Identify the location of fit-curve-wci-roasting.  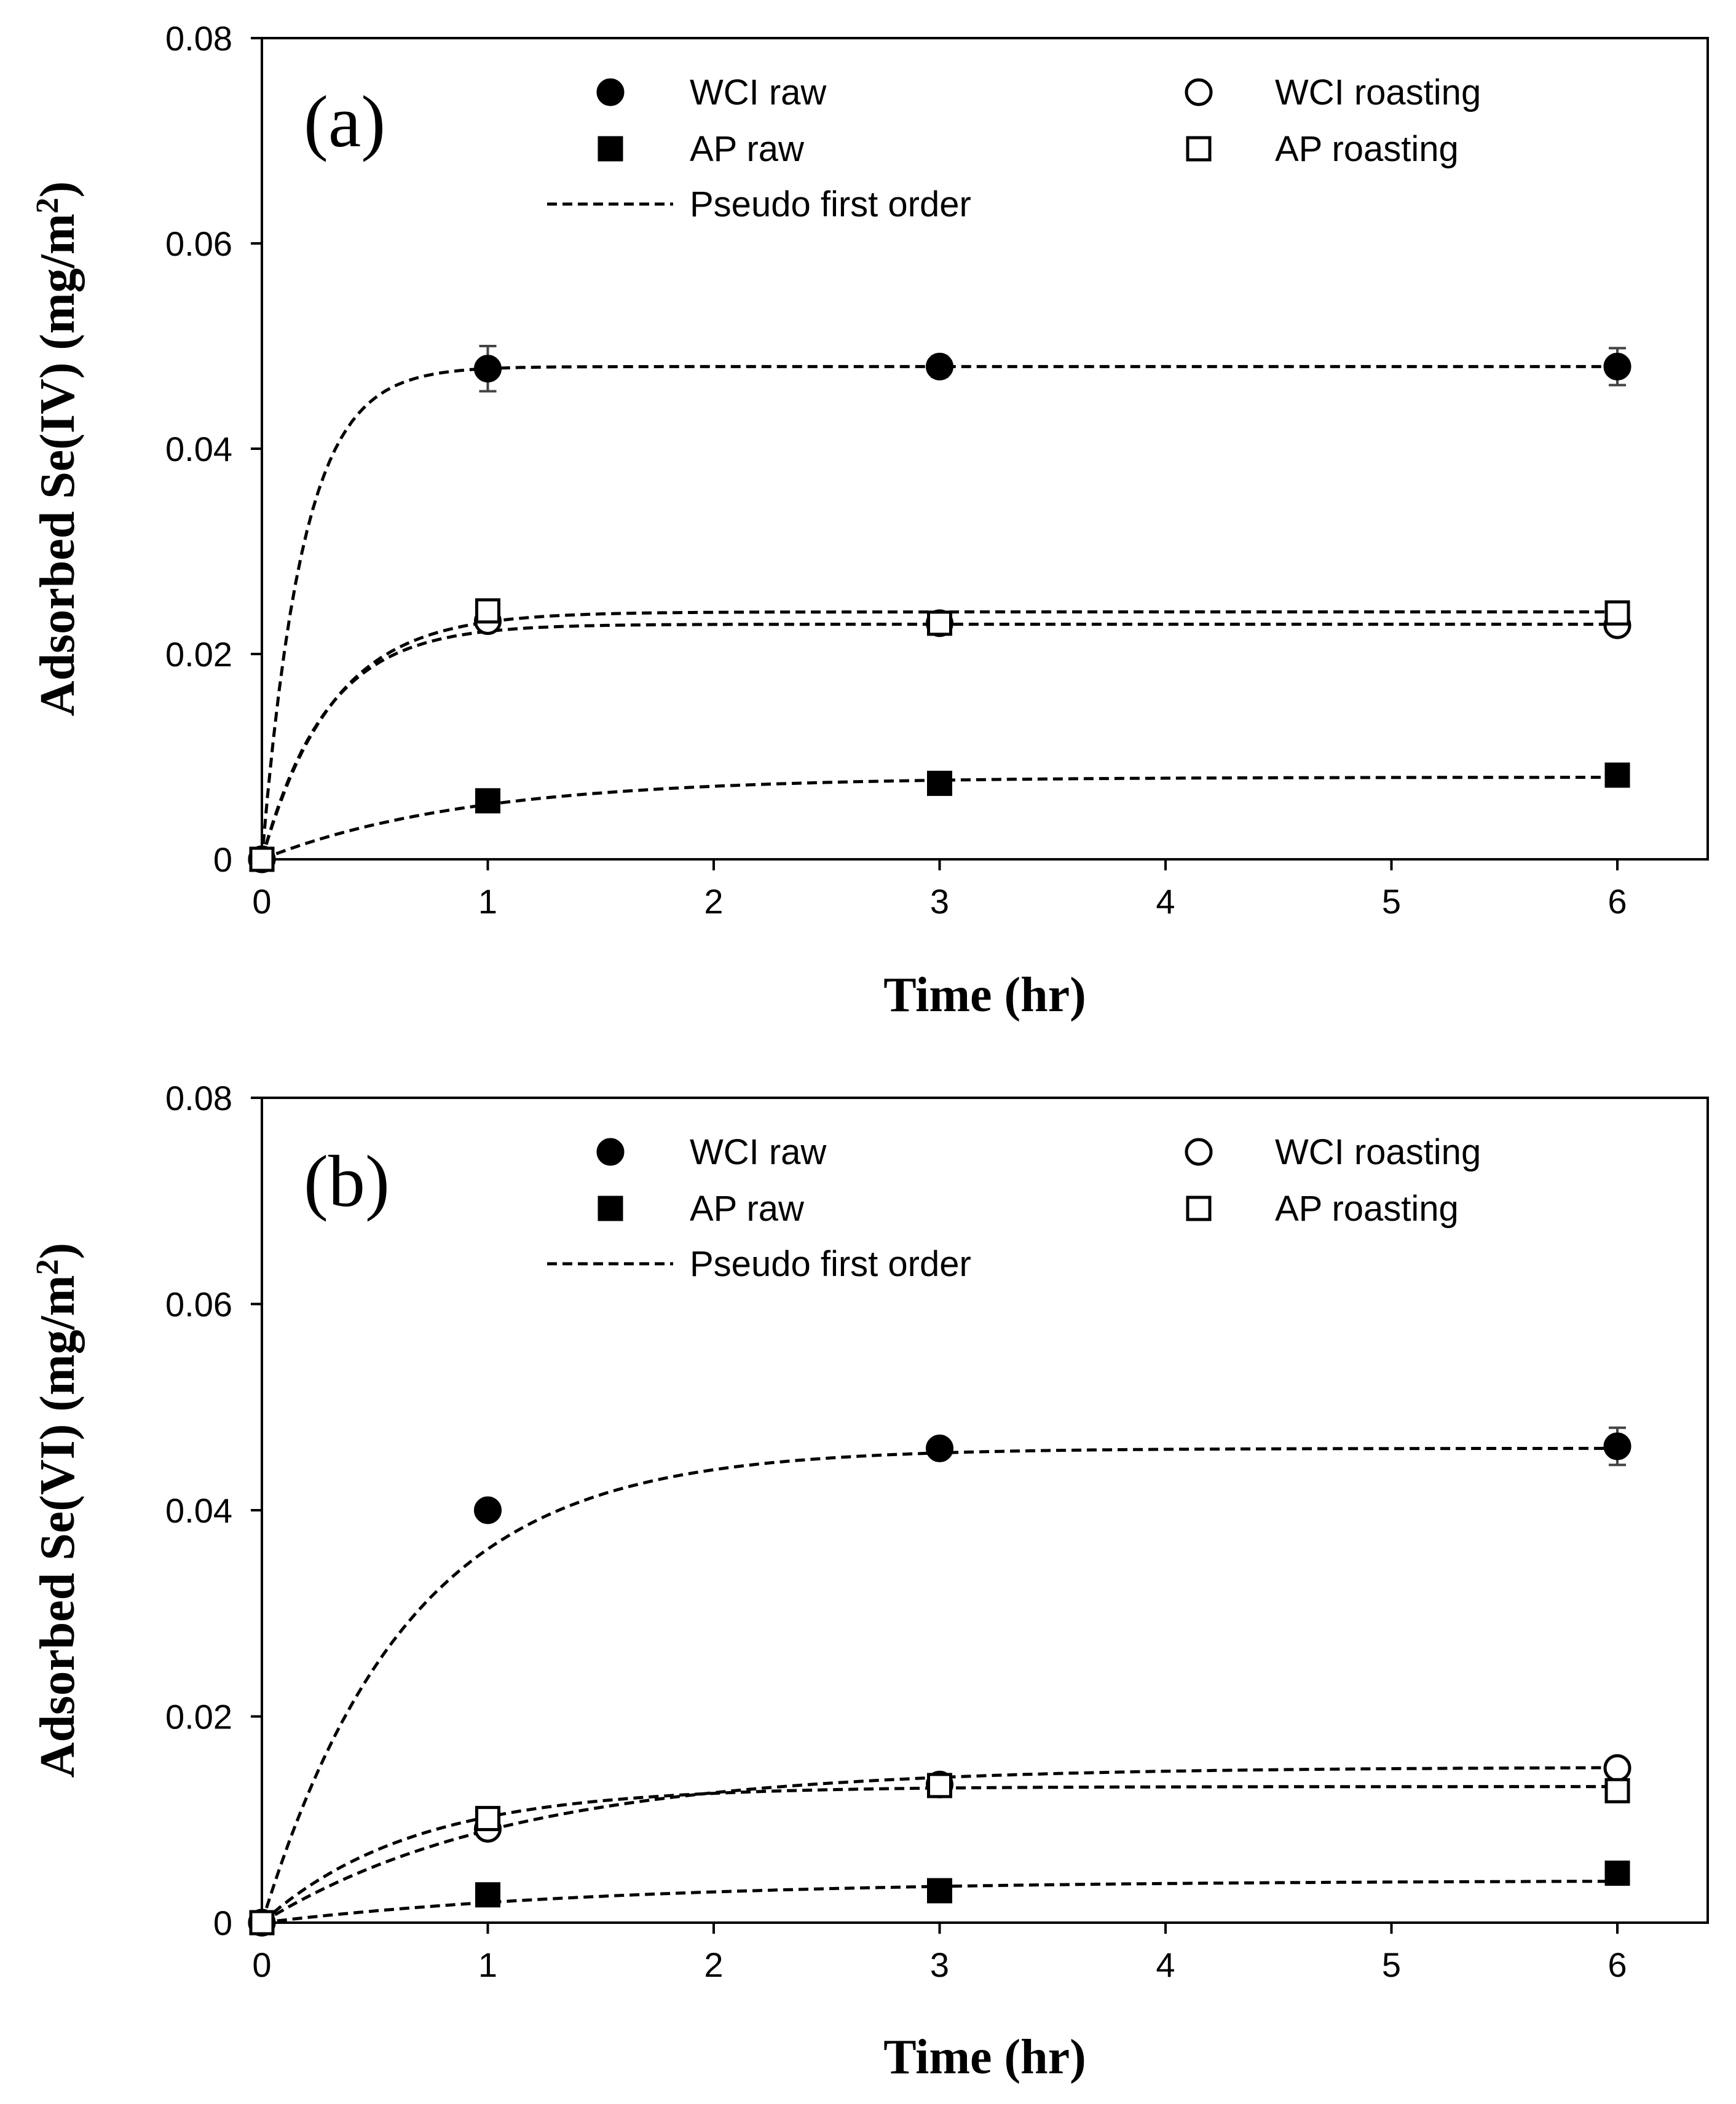
(938, 741).